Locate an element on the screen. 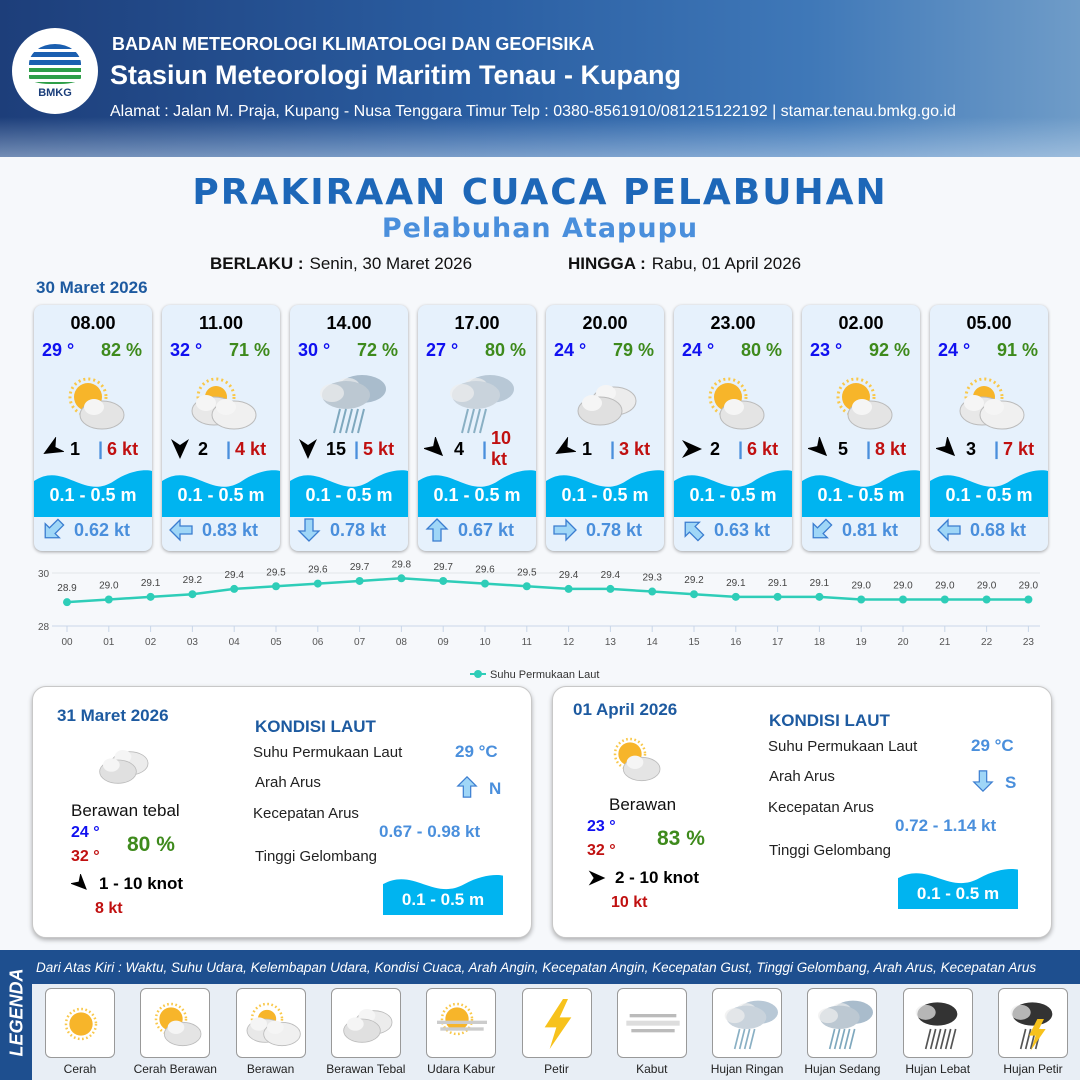 Image resolution: width=1080 pixels, height=1080 pixels. current-info: 0.63 kt is located at coordinates (725, 530).